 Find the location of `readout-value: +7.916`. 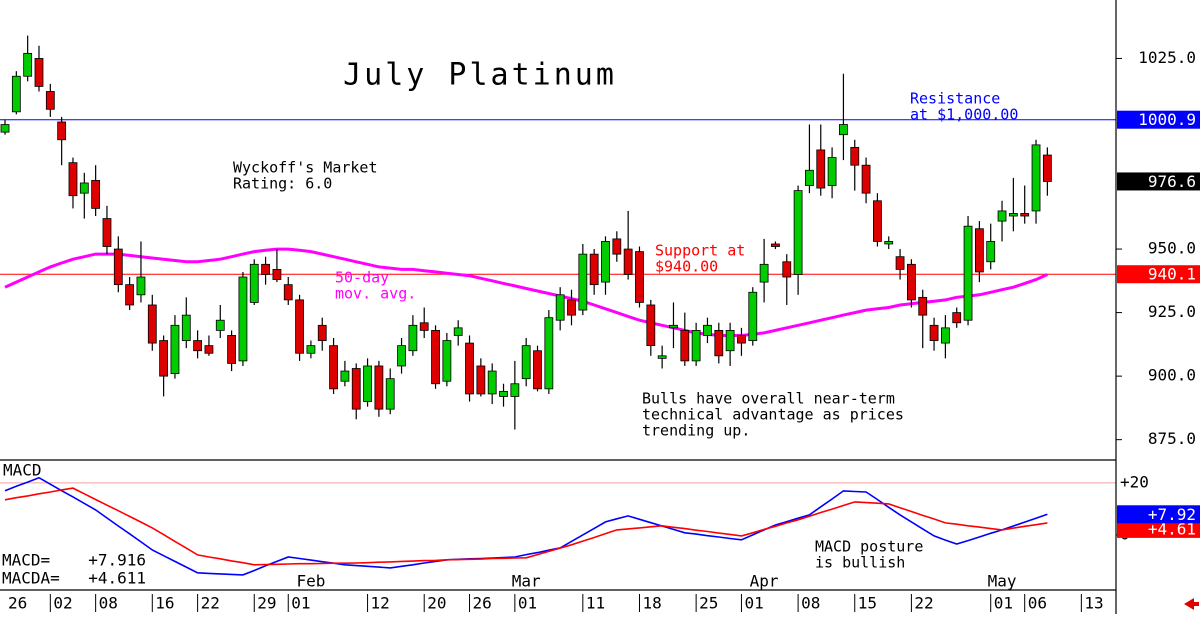

readout-value: +7.916 is located at coordinates (117, 560).